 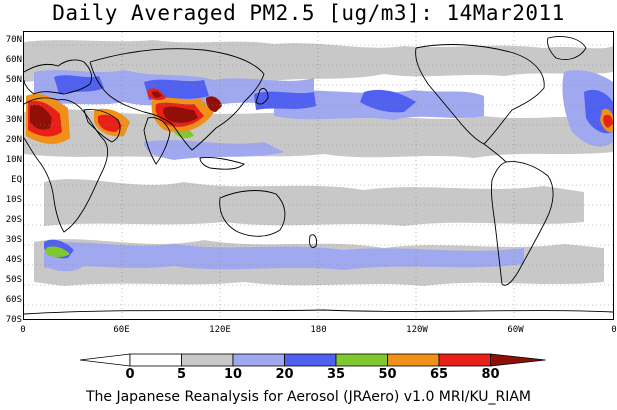 I want to click on colorbar-over-arrow, so click(x=518, y=360).